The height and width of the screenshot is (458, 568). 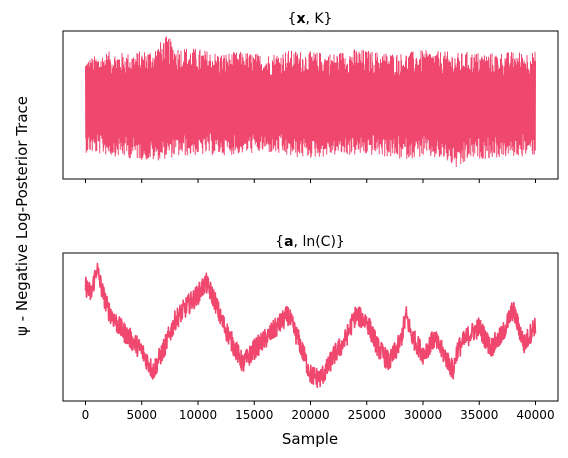 I want to click on figure-ylabel: ψ - Negative Log-Posterior Trace, so click(x=22, y=216).